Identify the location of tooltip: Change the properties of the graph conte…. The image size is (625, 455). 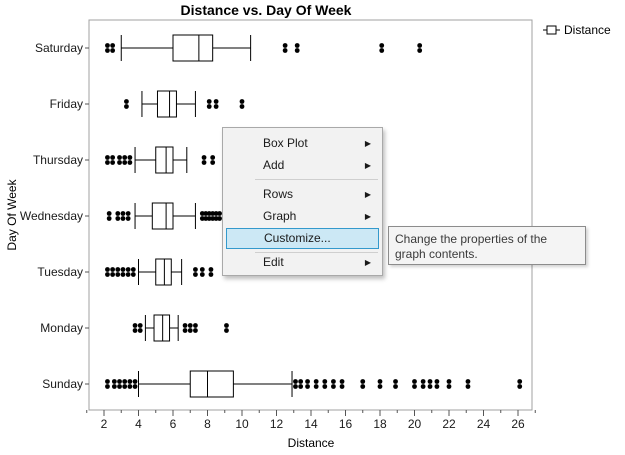
(487, 245).